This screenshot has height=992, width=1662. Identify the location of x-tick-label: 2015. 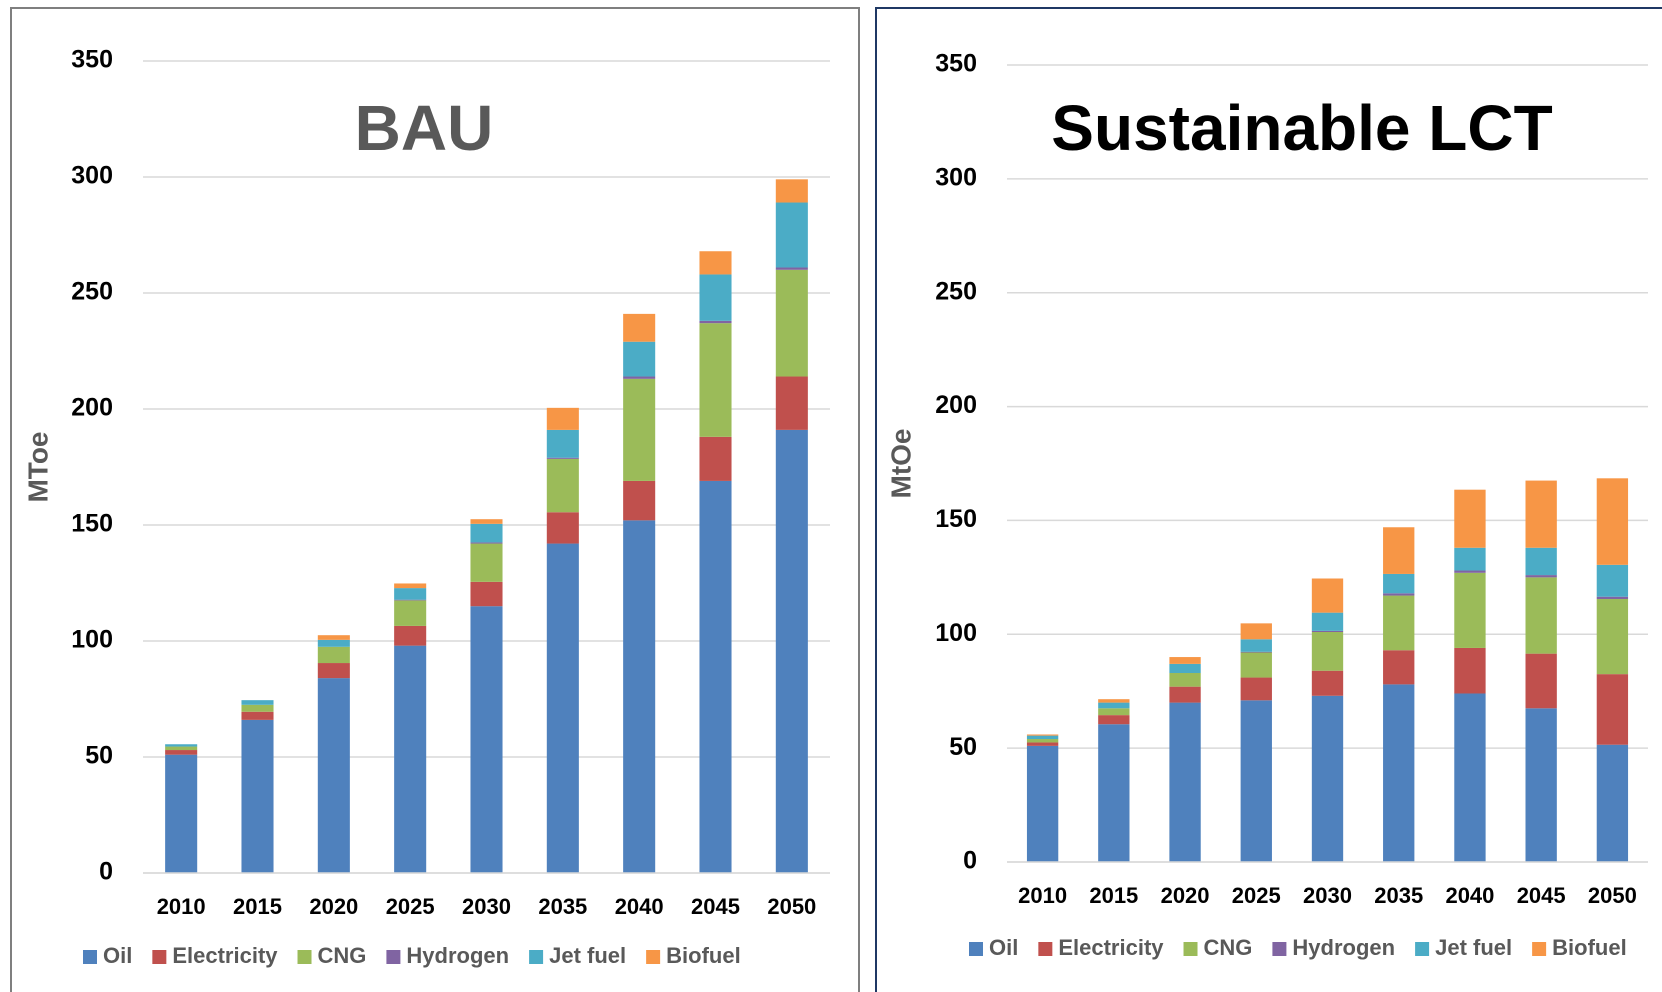
(257, 906).